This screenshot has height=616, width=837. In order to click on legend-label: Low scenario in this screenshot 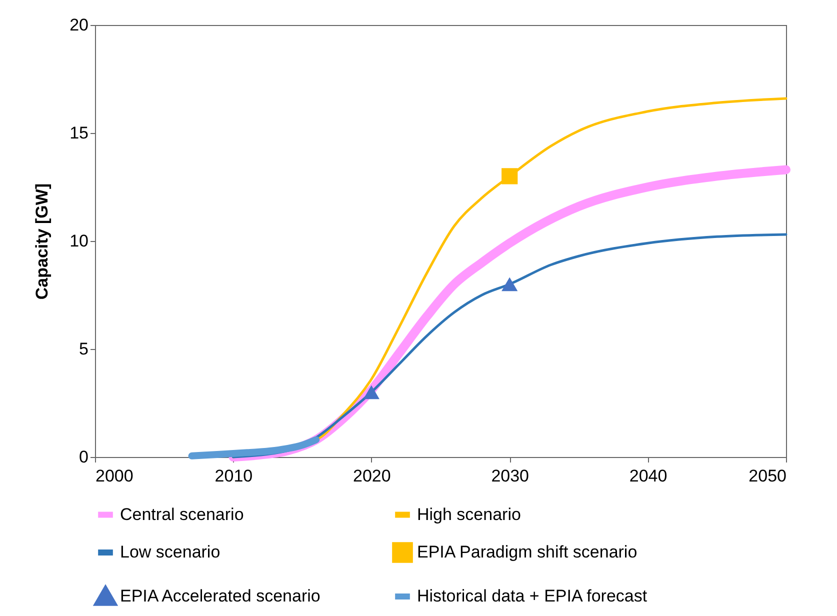, I will do `click(170, 552)`.